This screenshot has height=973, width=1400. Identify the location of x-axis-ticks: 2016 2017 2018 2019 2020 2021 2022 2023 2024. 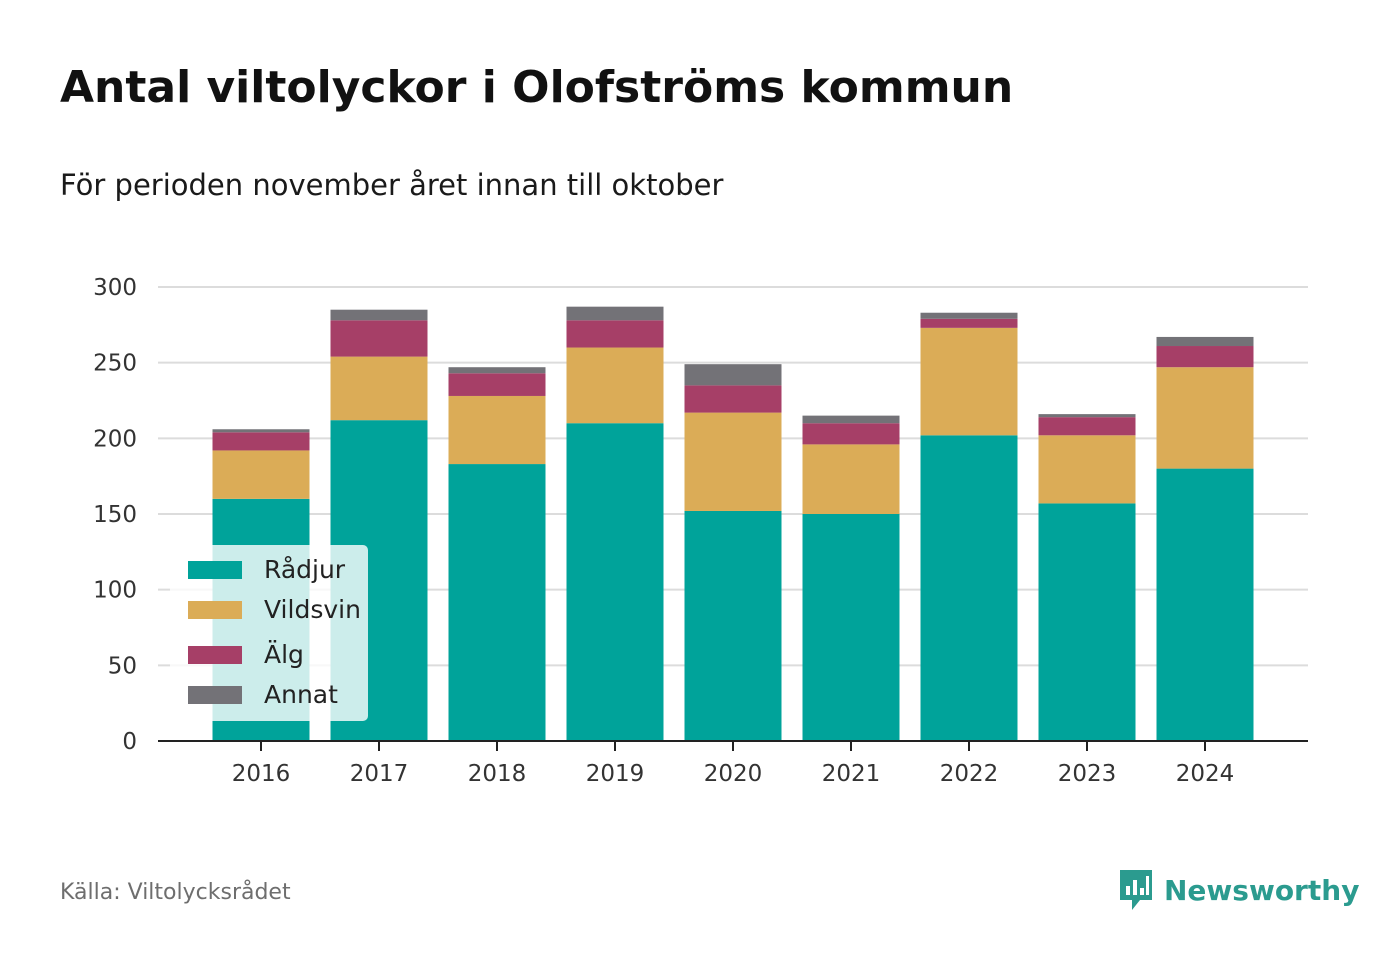
(733, 764).